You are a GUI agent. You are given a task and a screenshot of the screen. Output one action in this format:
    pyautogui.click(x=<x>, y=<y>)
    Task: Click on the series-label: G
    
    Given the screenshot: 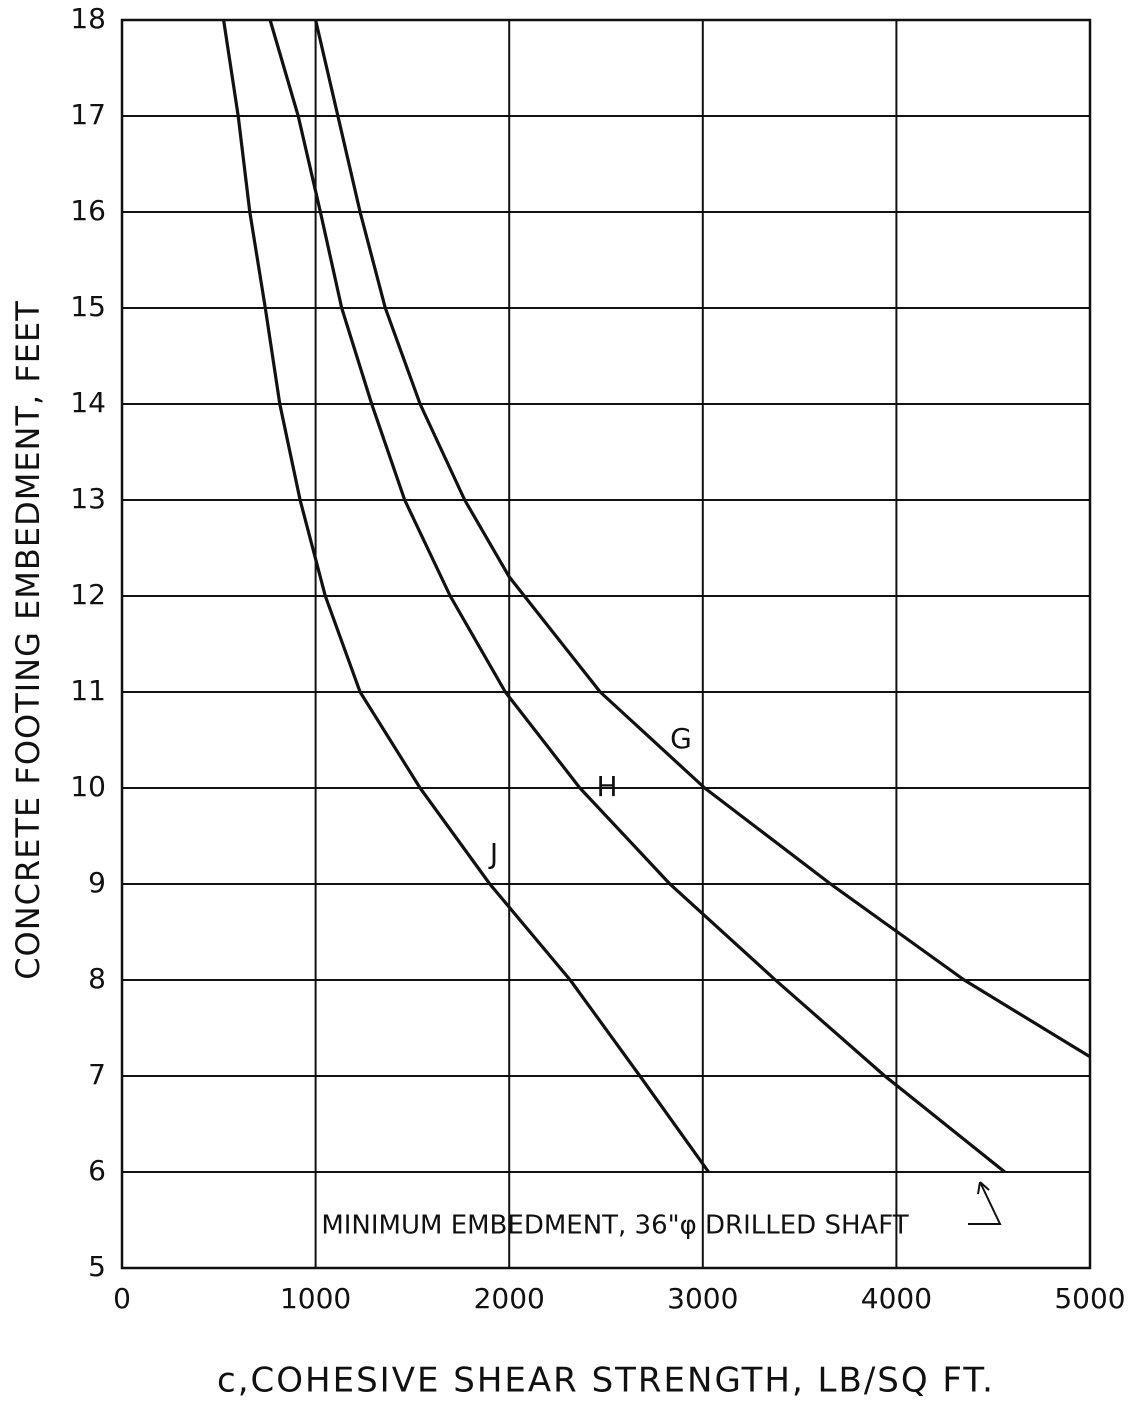 What is the action you would take?
    pyautogui.click(x=681, y=738)
    